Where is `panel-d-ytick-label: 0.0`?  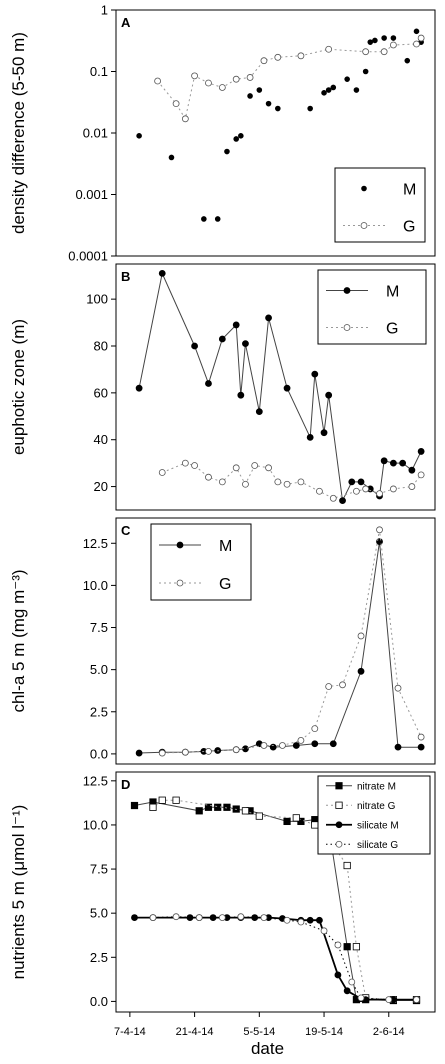
panel-d-ytick-label: 0.0 is located at coordinates (99, 1001).